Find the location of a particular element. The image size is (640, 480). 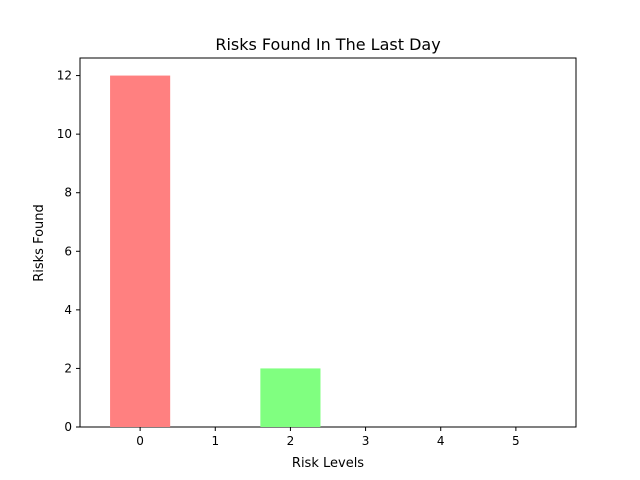

y-tick-label-0: 0 is located at coordinates (68, 427).